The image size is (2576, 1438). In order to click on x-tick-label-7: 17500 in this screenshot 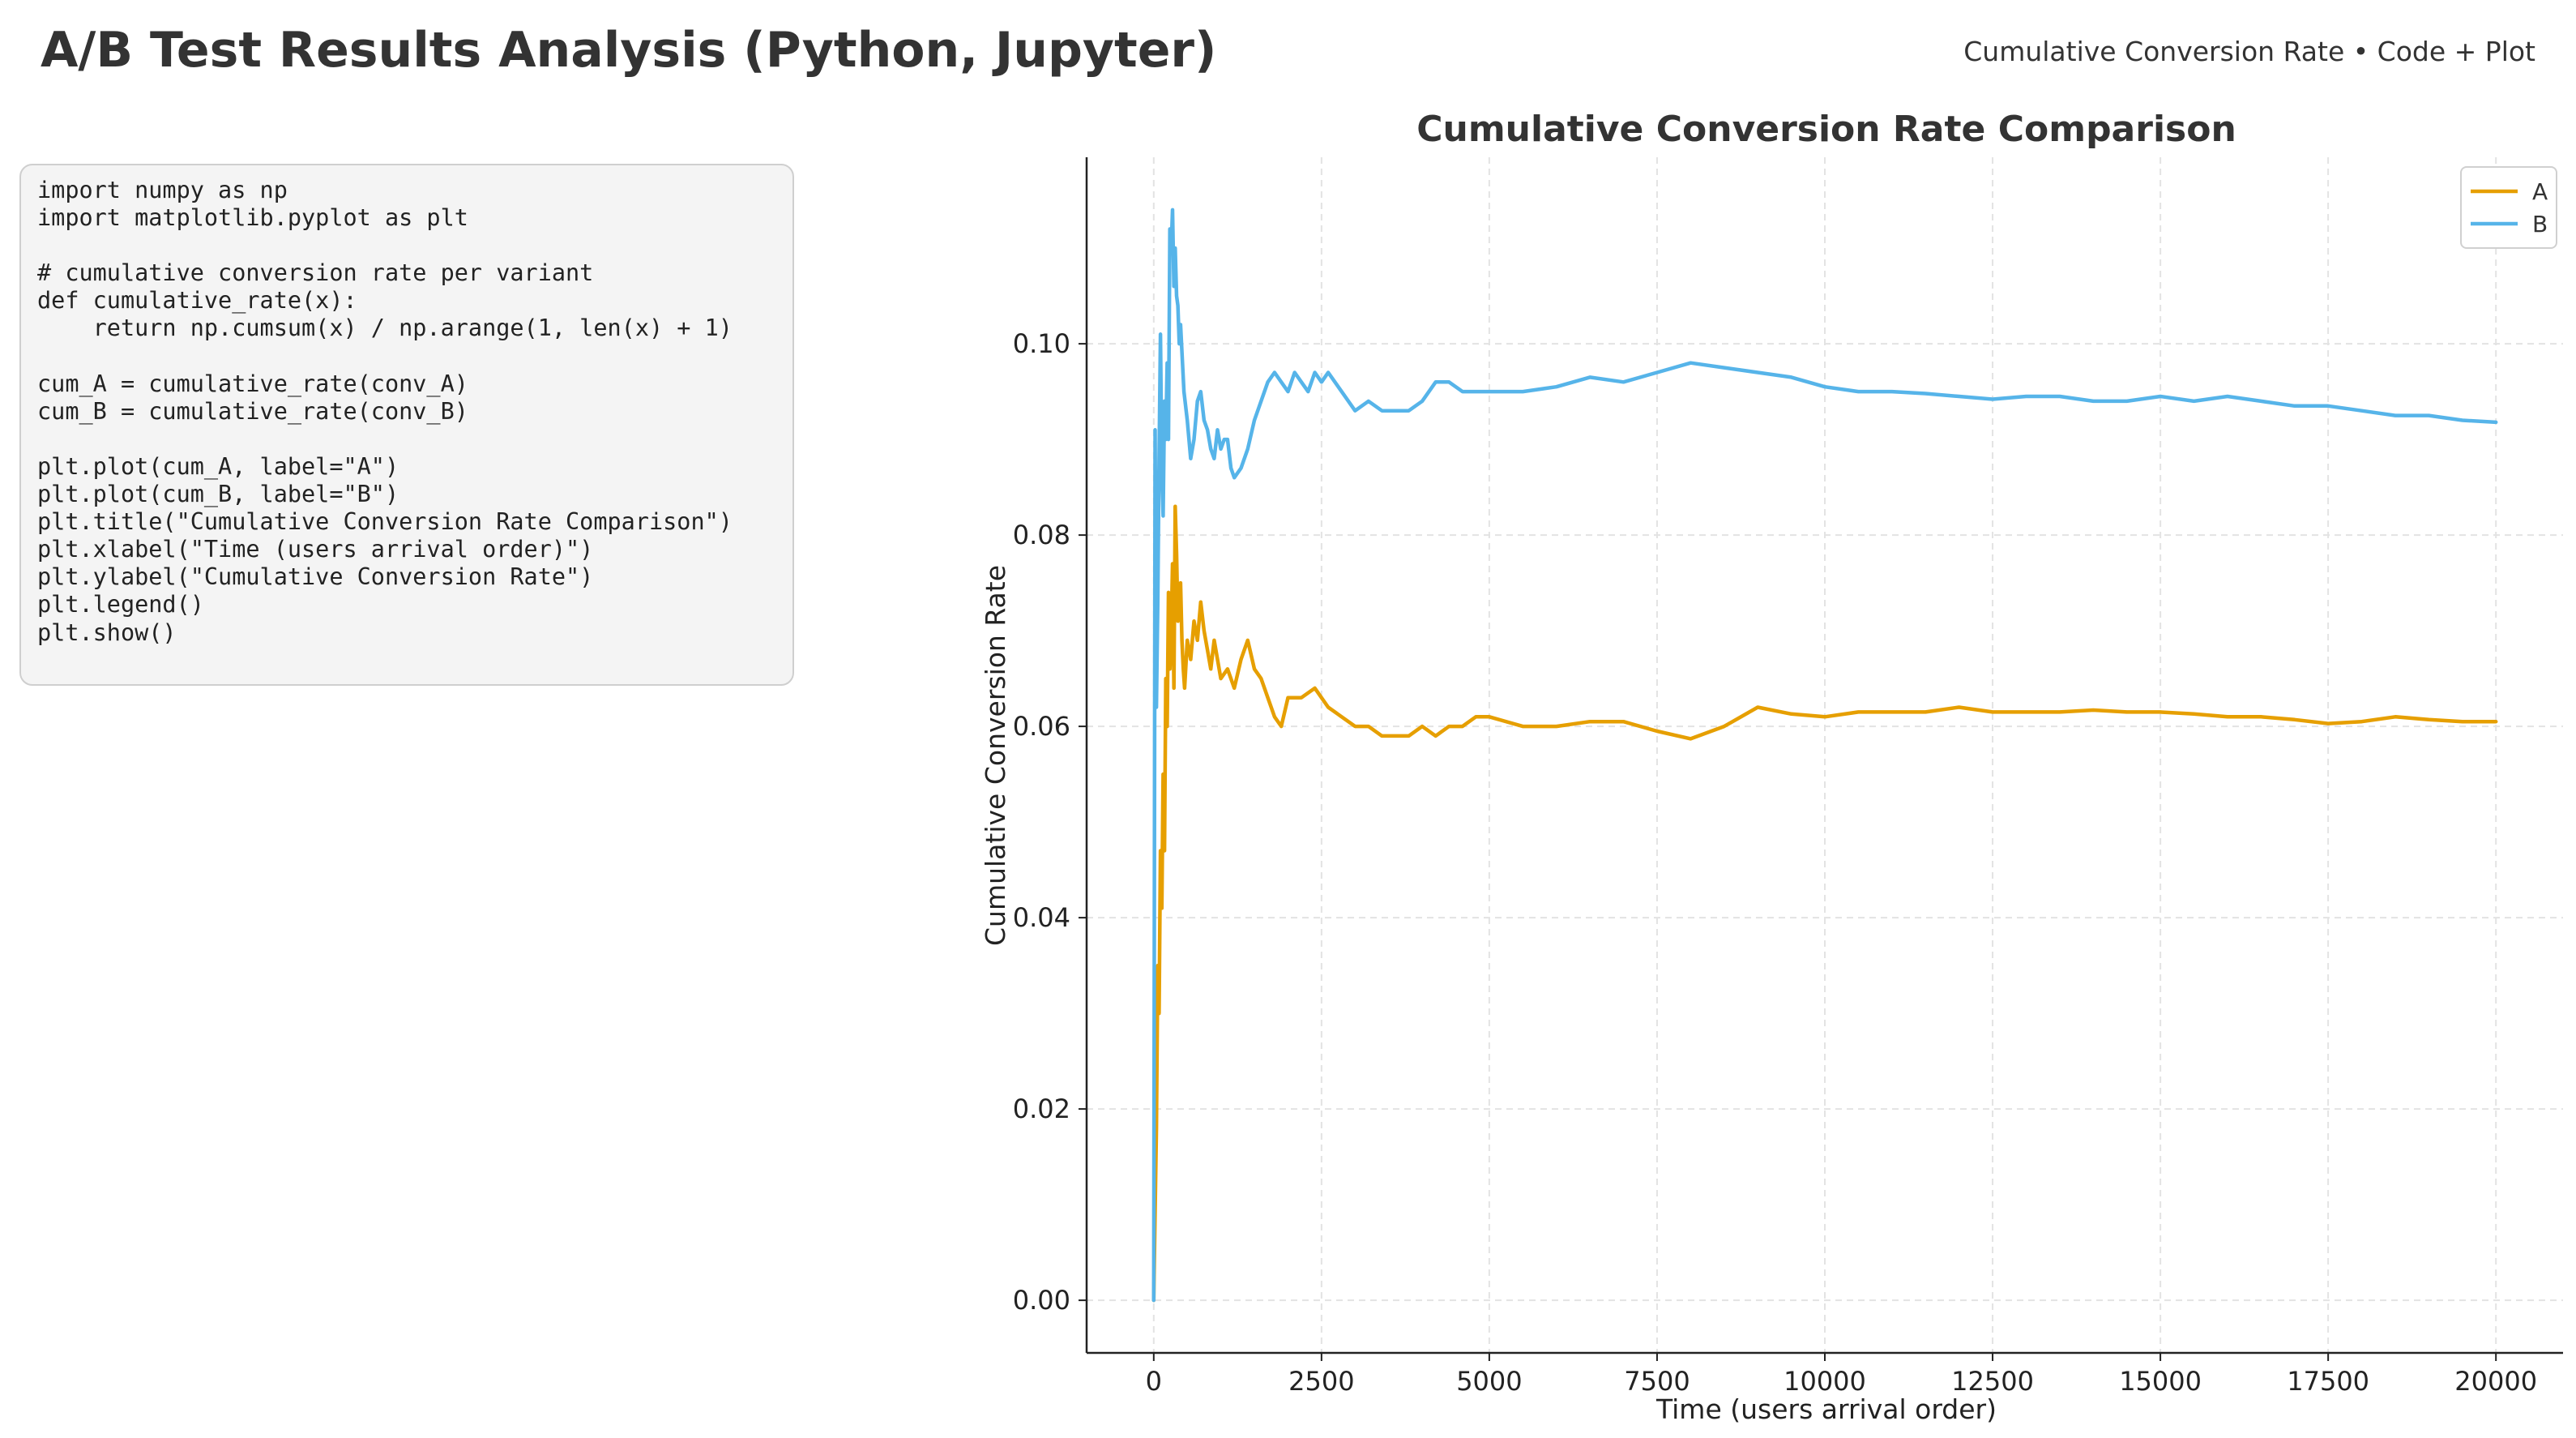, I will do `click(2328, 1381)`.